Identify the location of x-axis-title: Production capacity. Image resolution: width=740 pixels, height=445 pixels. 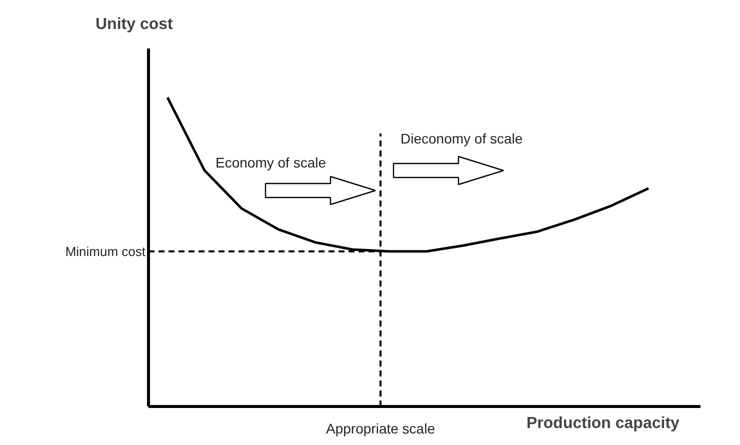
(603, 423).